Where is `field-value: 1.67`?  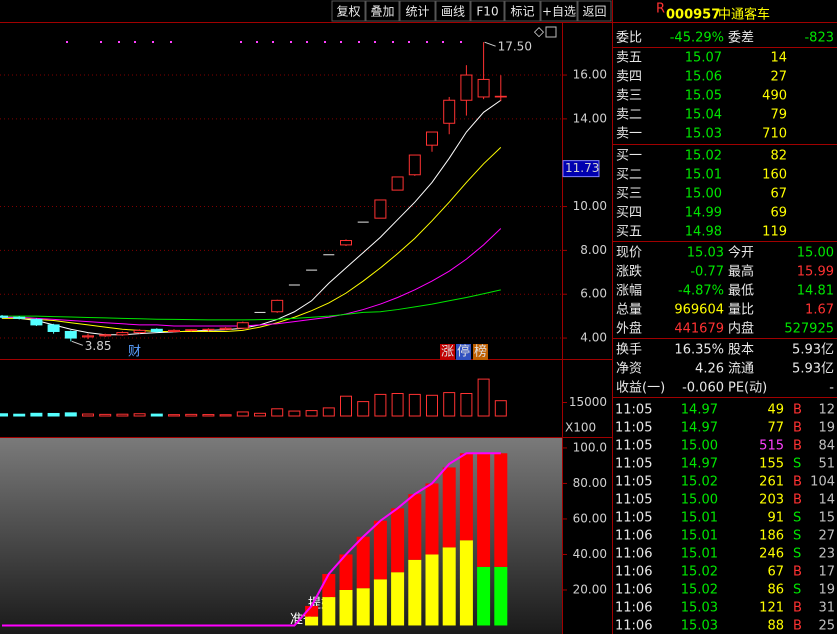
field-value: 1.67 is located at coordinates (819, 310).